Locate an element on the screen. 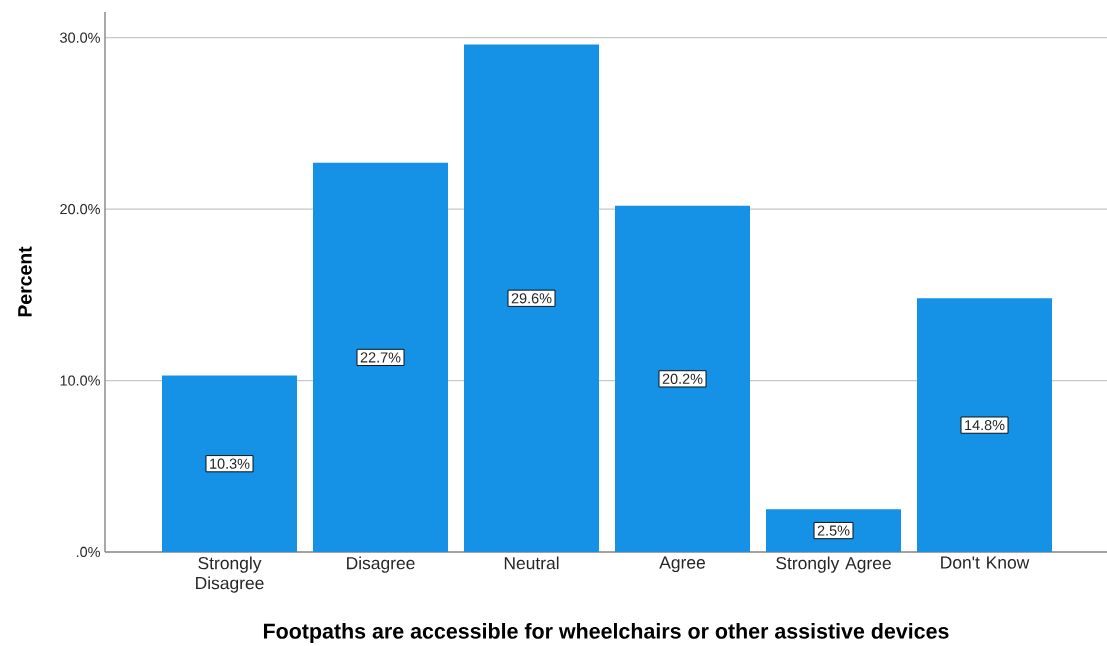 The image size is (1107, 646). data-label: 22.7% is located at coordinates (380, 357).